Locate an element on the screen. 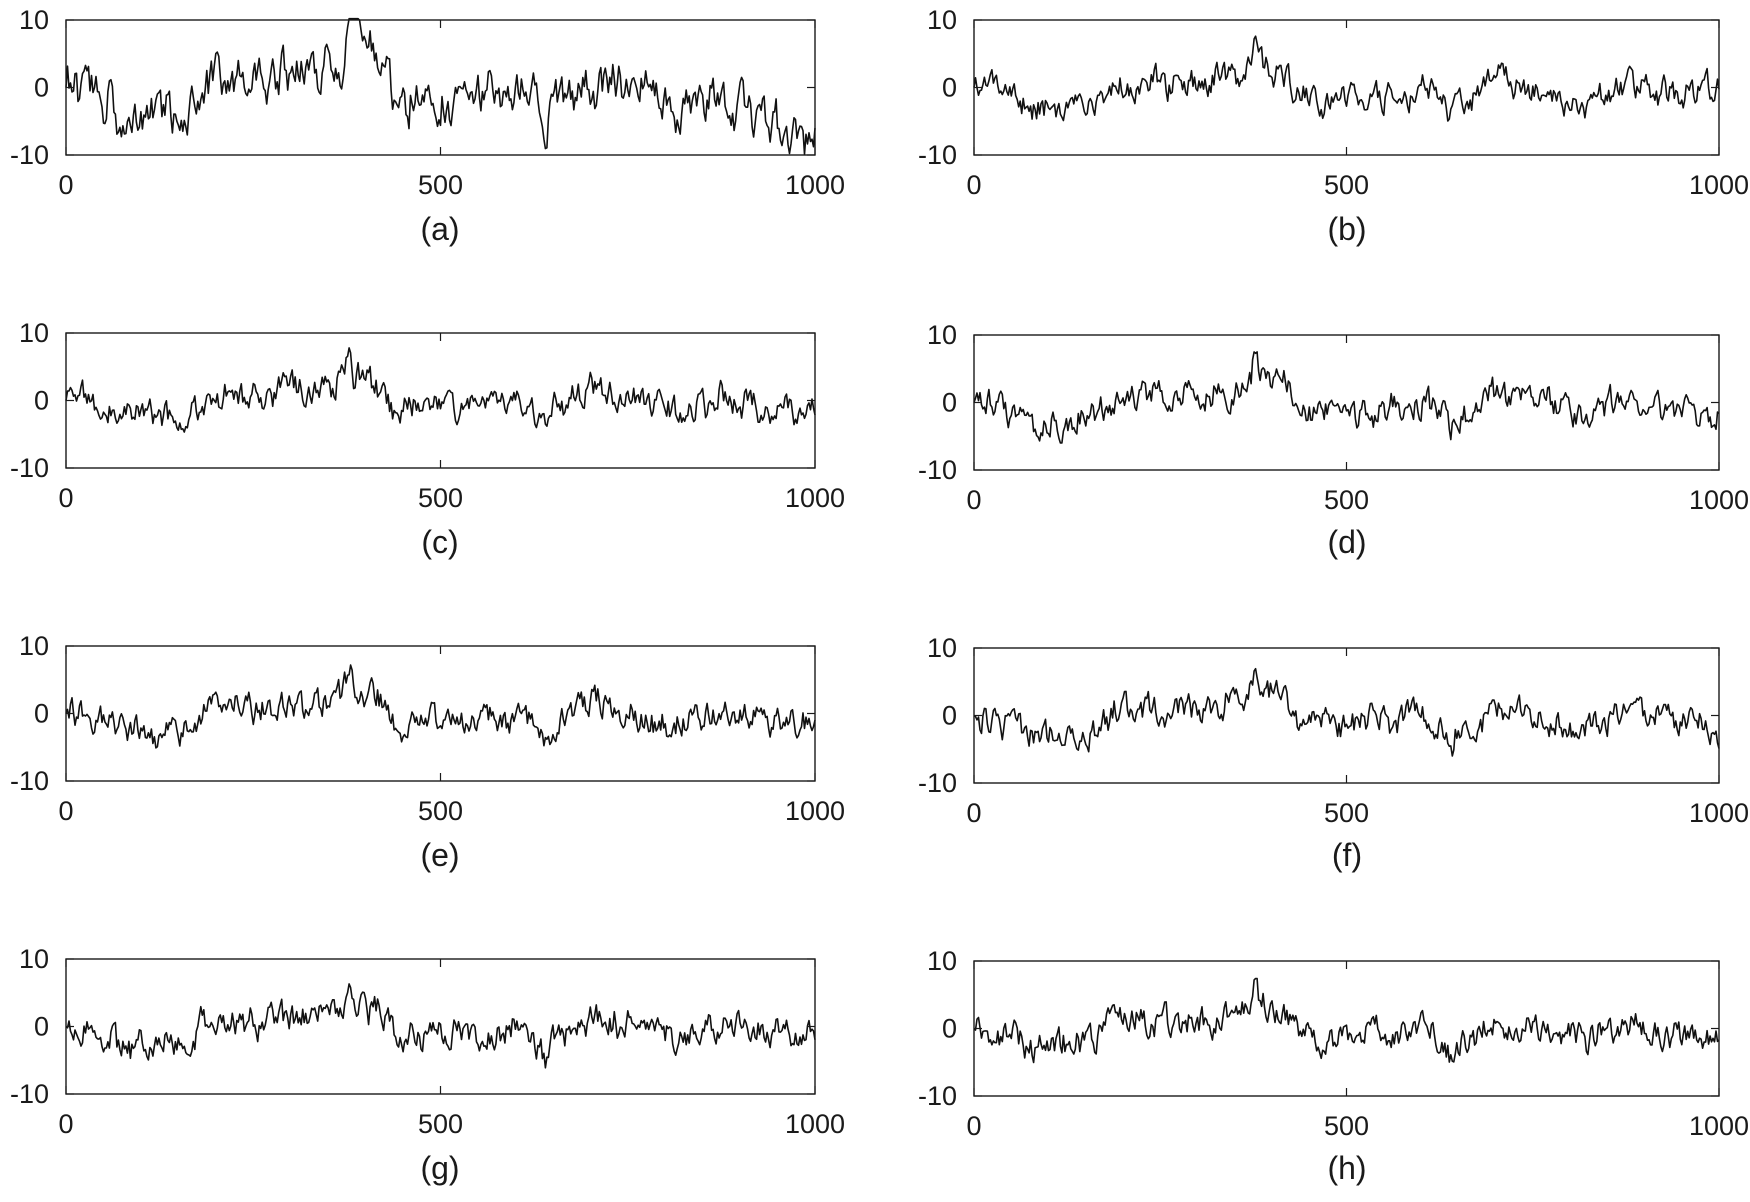 The image size is (1750, 1202). chart-panel: 0 500 1000 -10 0 10 (d) is located at coordinates (1333, 440).